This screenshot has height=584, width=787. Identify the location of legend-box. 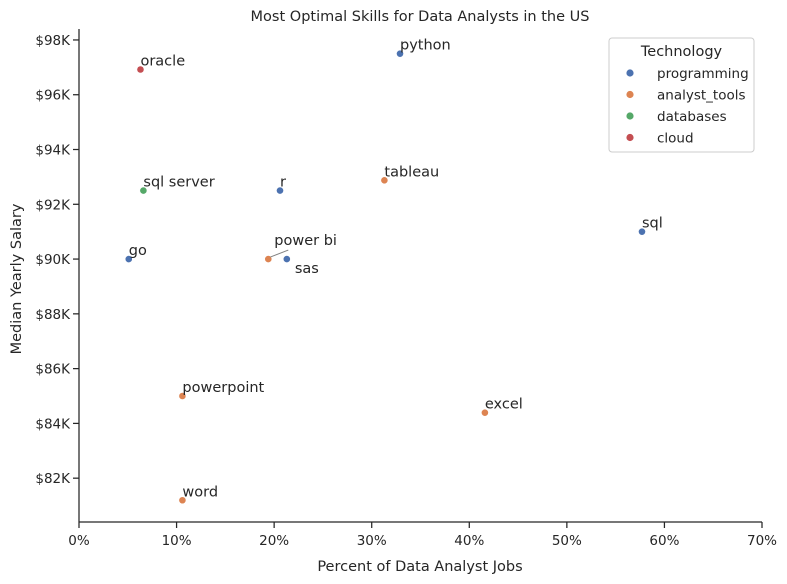
(681, 95).